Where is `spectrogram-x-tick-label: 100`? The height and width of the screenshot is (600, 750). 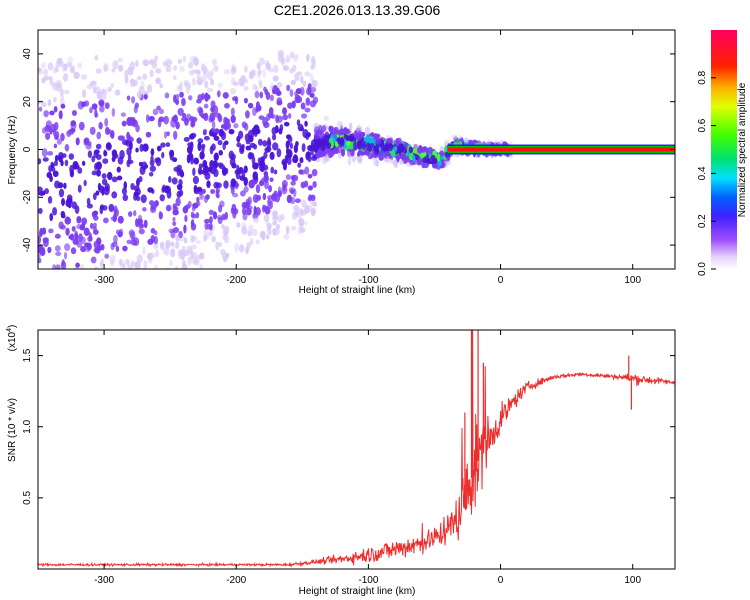 spectrogram-x-tick-label: 100 is located at coordinates (632, 280).